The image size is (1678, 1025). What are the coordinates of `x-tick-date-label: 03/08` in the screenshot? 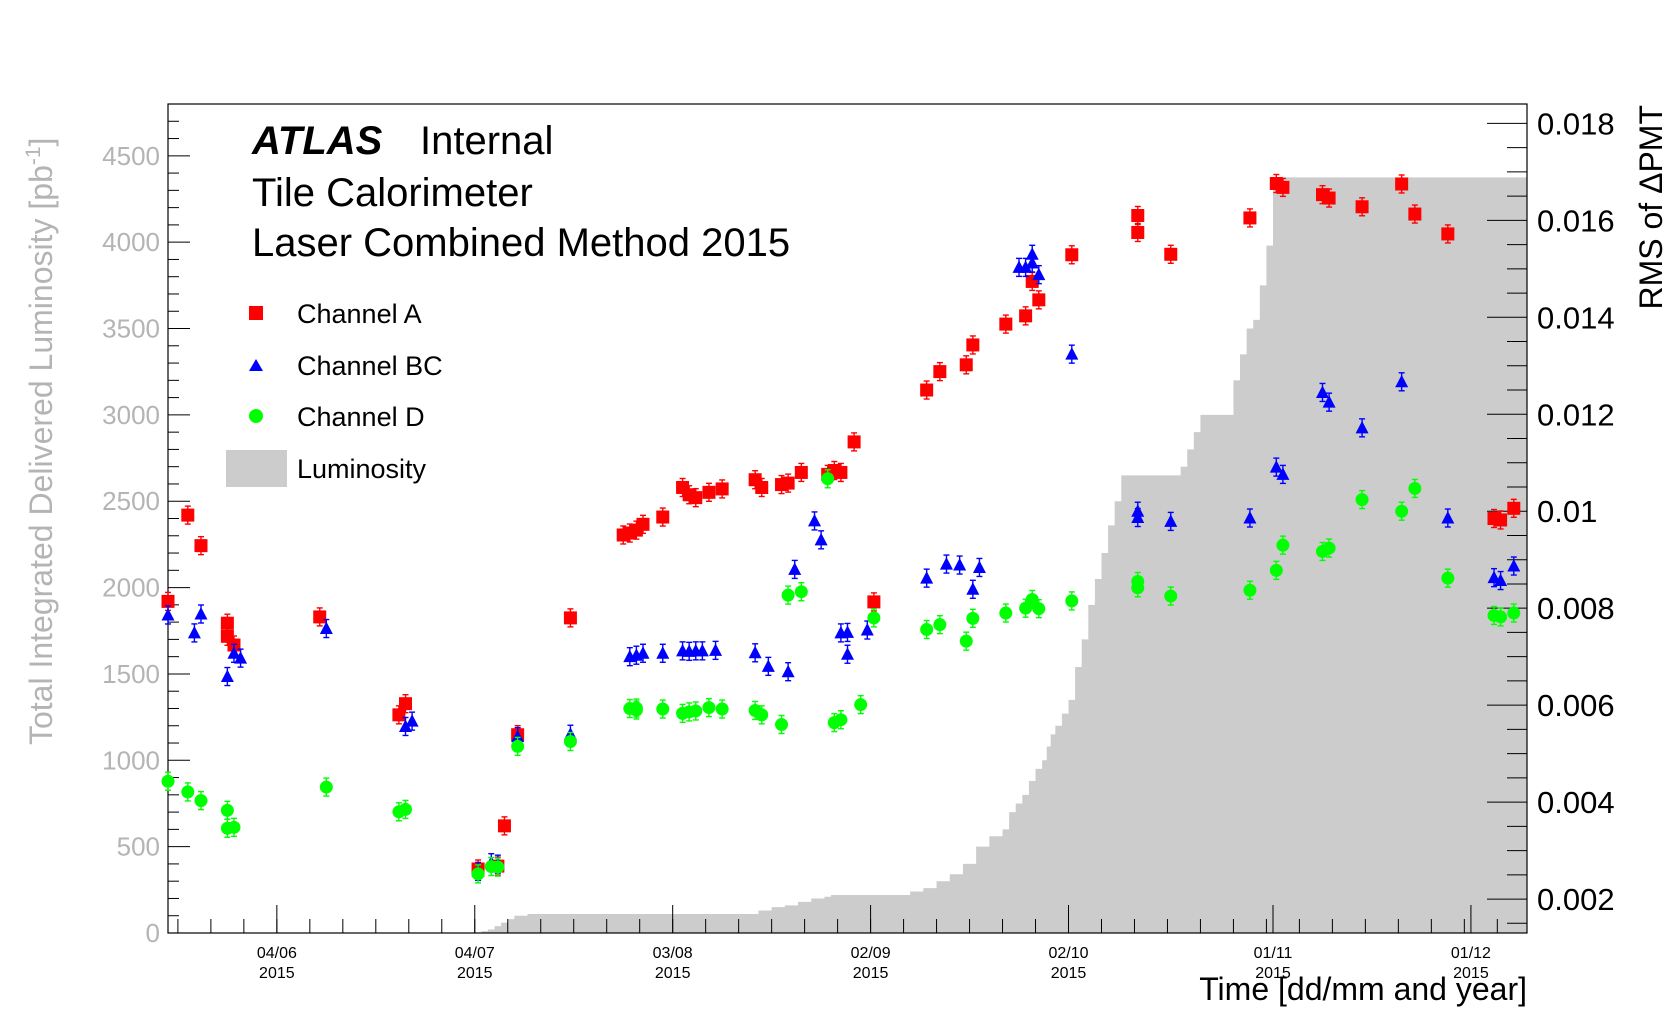 It's located at (673, 953).